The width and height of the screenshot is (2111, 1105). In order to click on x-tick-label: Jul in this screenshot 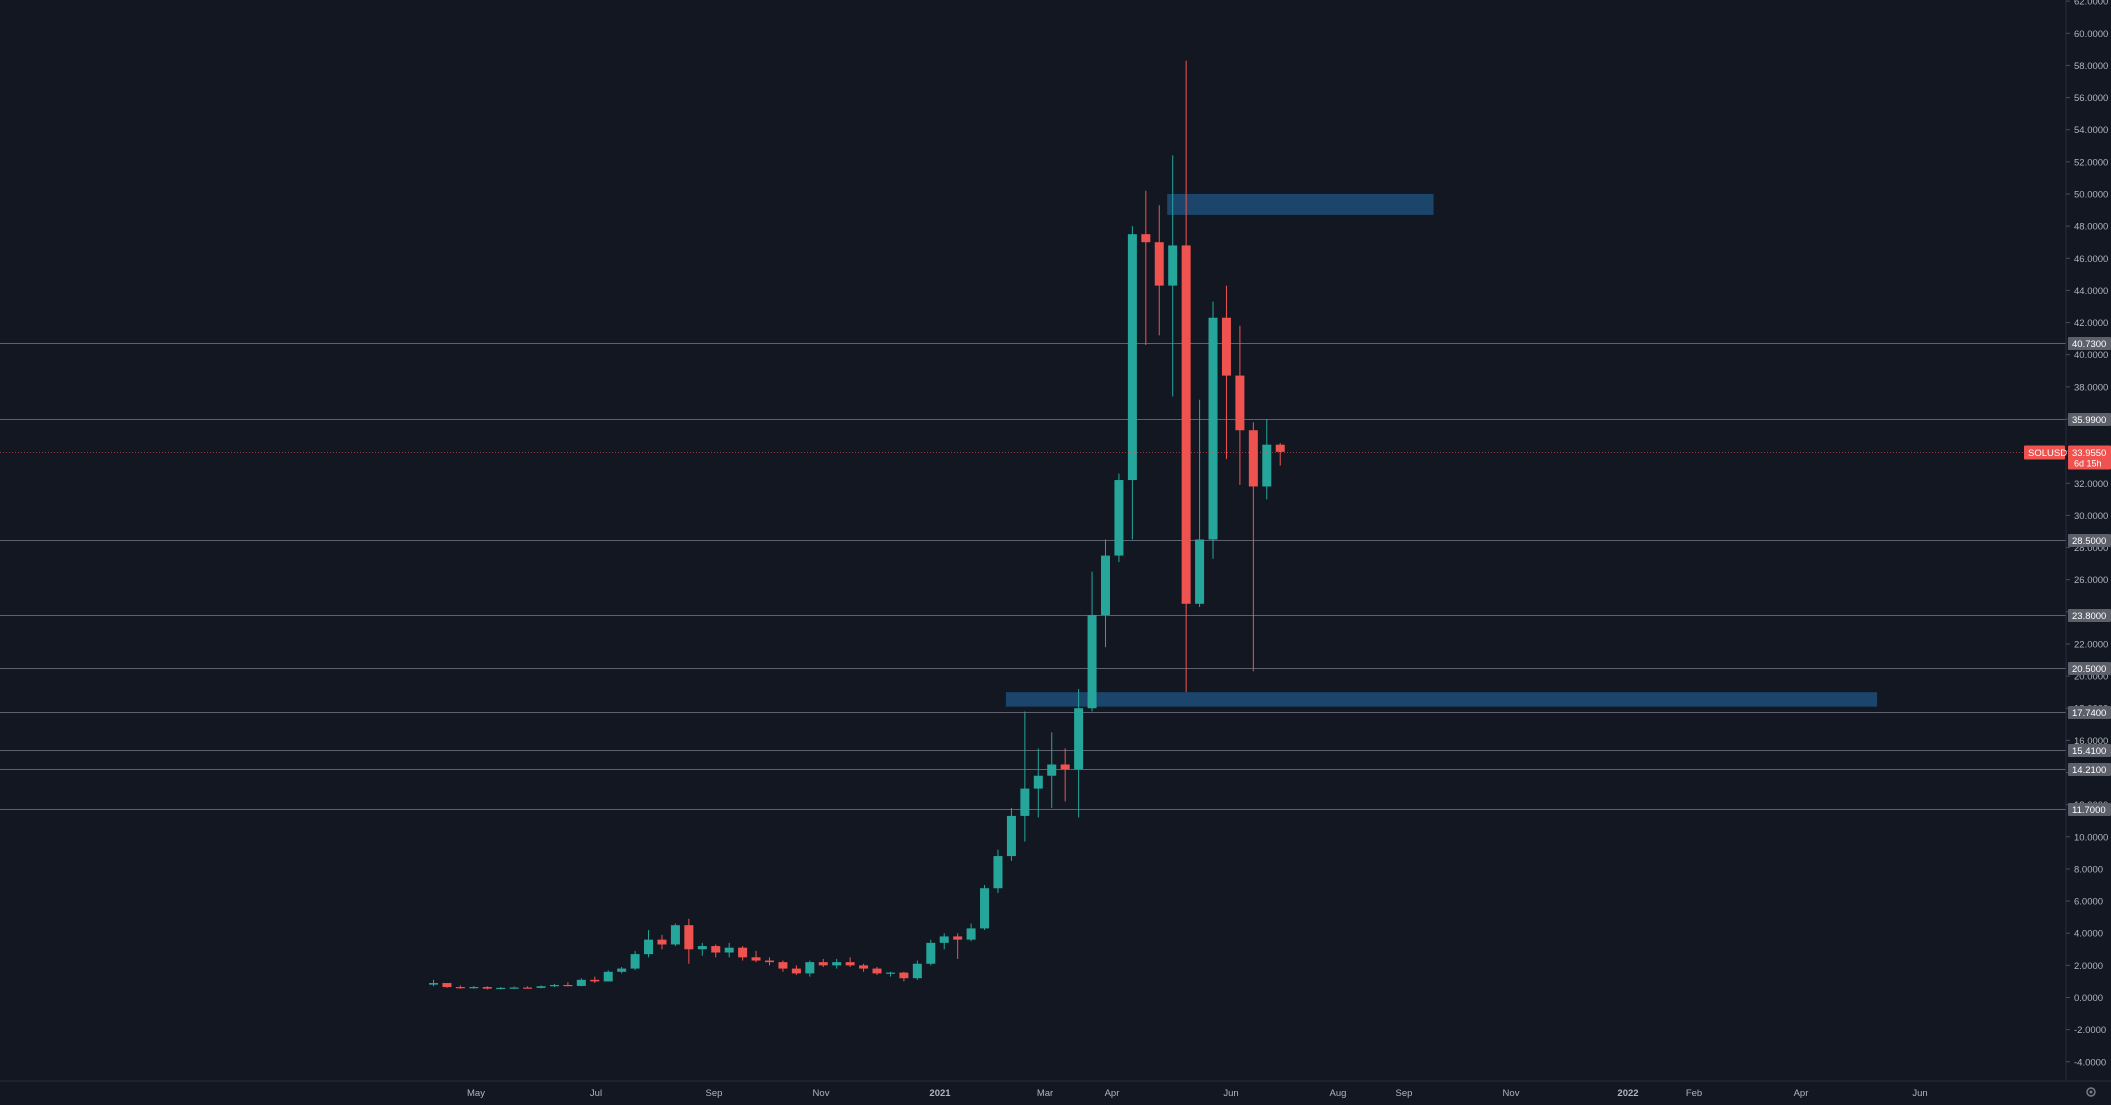, I will do `click(596, 1093)`.